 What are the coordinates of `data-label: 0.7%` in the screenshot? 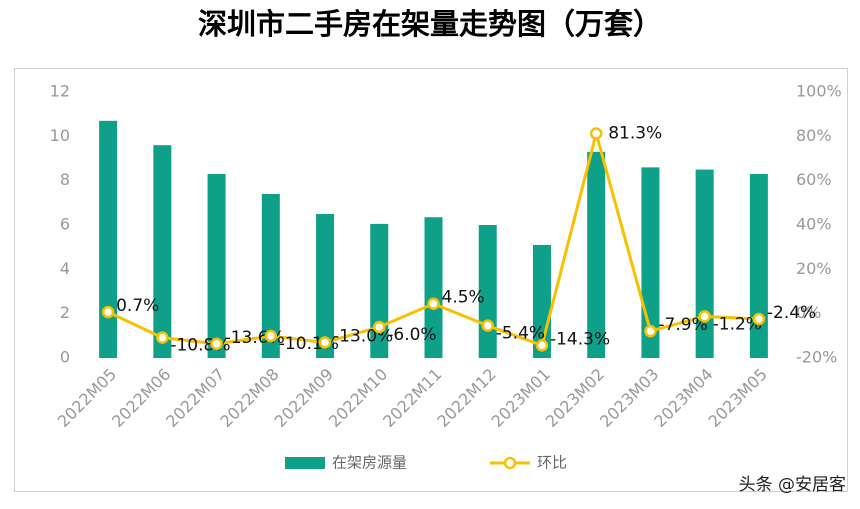 It's located at (137, 306).